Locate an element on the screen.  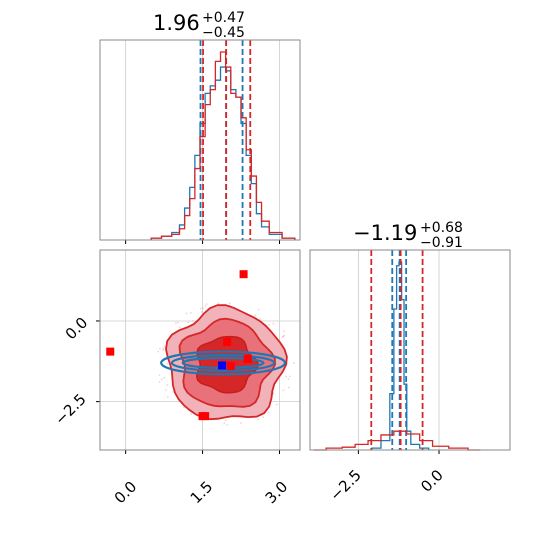
joint-y-tick-labels: 0.0 −2.5 is located at coordinates (71, 371).